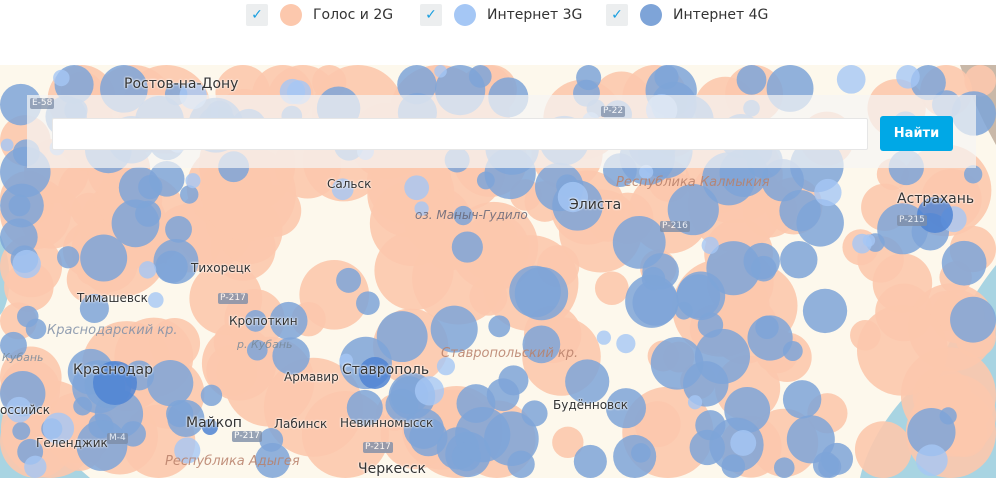 This screenshot has width=996, height=478. Describe the element at coordinates (460, 134) in the screenshot. I see `search-input` at that location.